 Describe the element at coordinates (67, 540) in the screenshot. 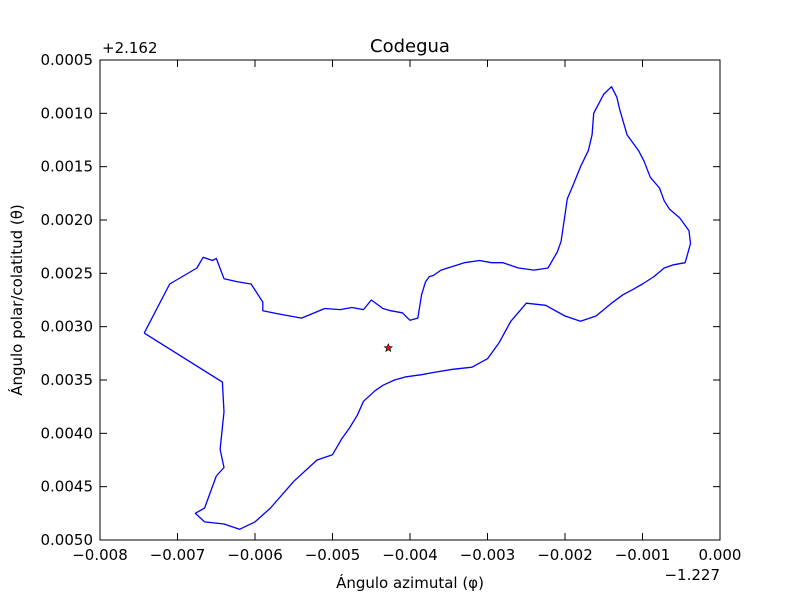

I see `y-tick-label: 0.0050` at that location.